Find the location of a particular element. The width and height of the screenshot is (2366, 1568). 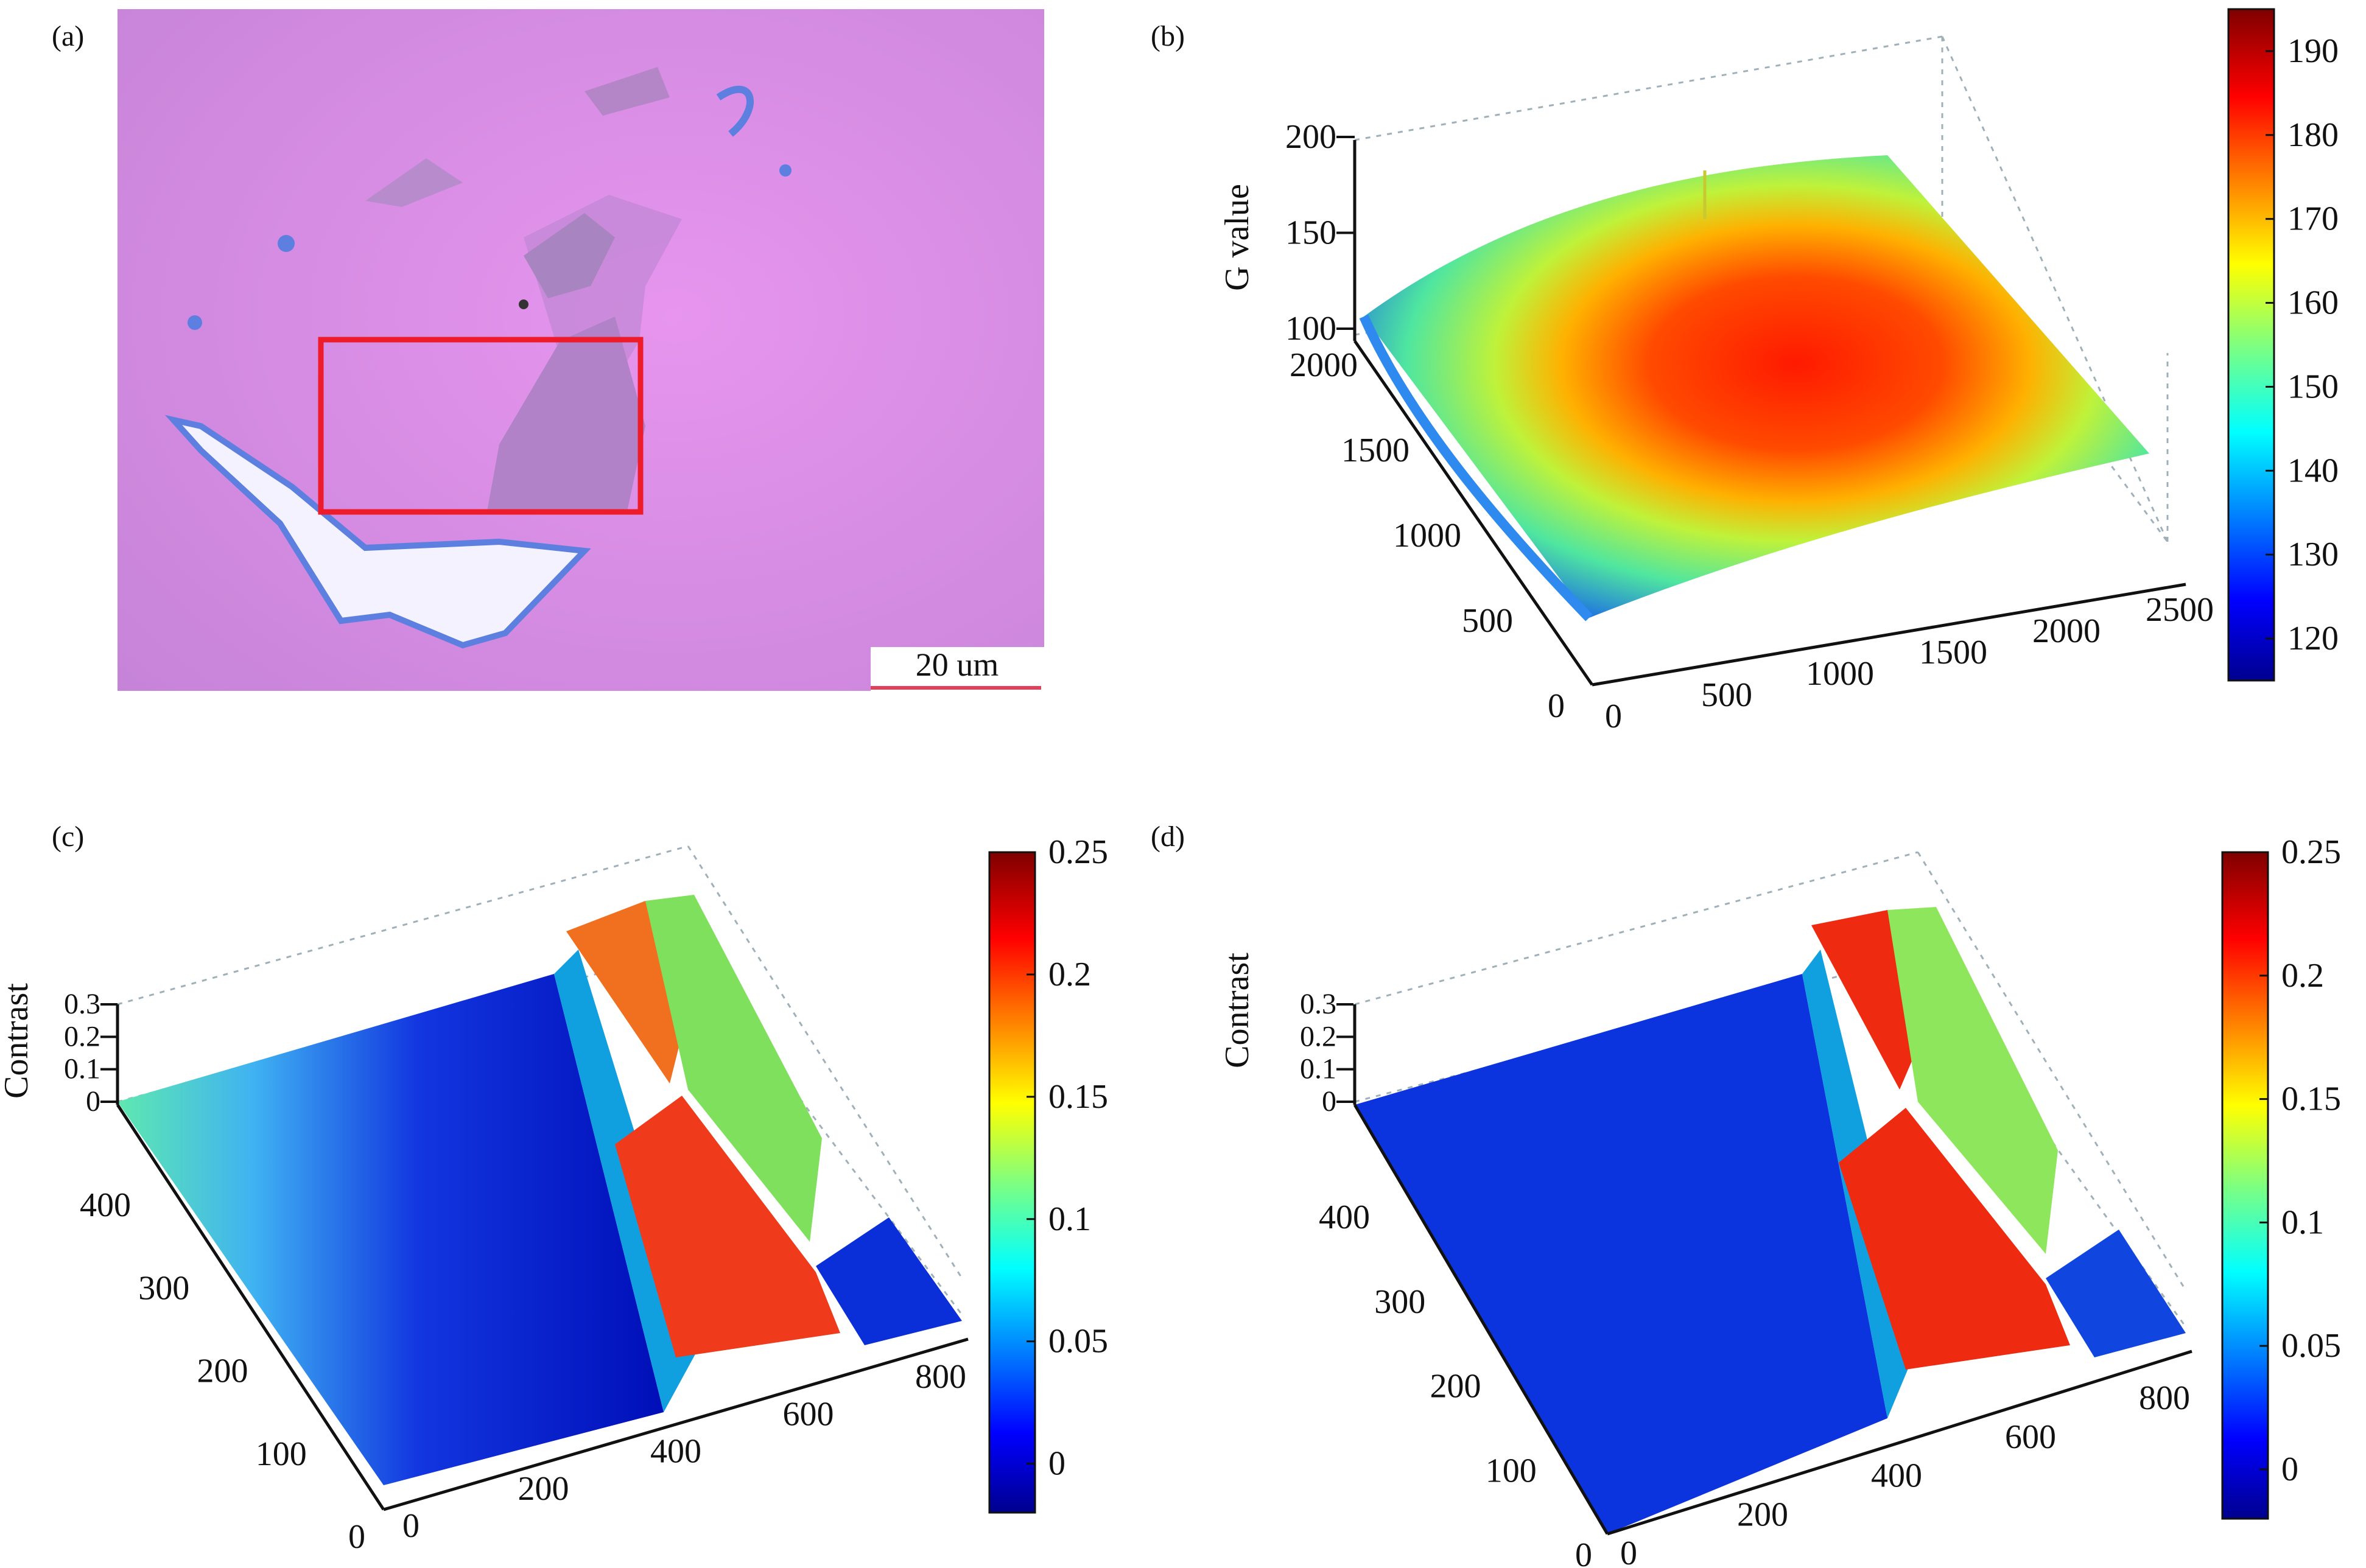

panel-label-c: (c) is located at coordinates (68, 837).